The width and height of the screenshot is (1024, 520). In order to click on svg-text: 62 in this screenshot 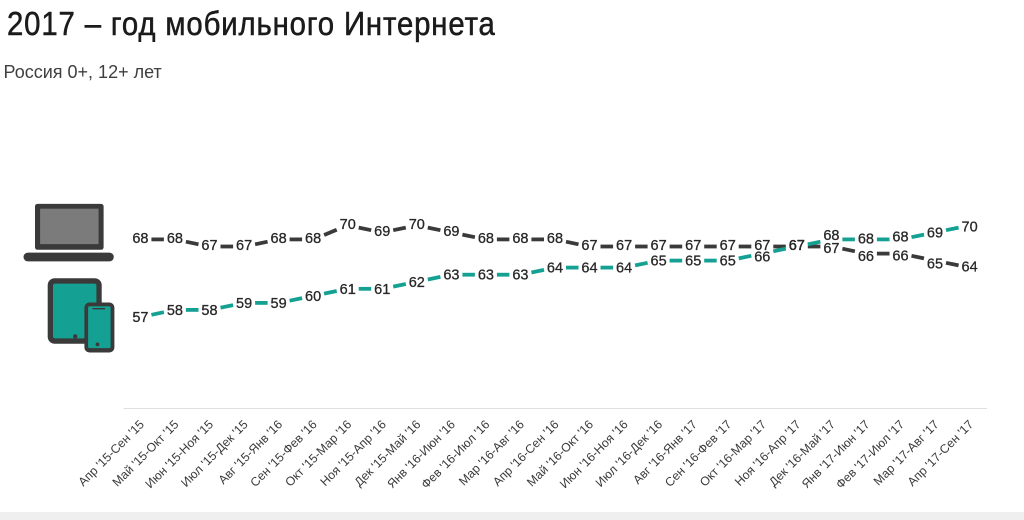, I will do `click(417, 283)`.